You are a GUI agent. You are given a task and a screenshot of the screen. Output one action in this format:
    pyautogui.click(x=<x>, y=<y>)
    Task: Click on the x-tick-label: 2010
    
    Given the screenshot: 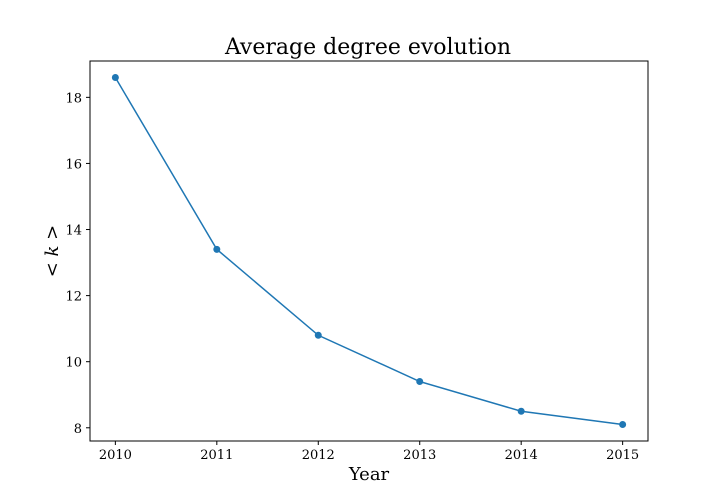 What is the action you would take?
    pyautogui.click(x=115, y=455)
    